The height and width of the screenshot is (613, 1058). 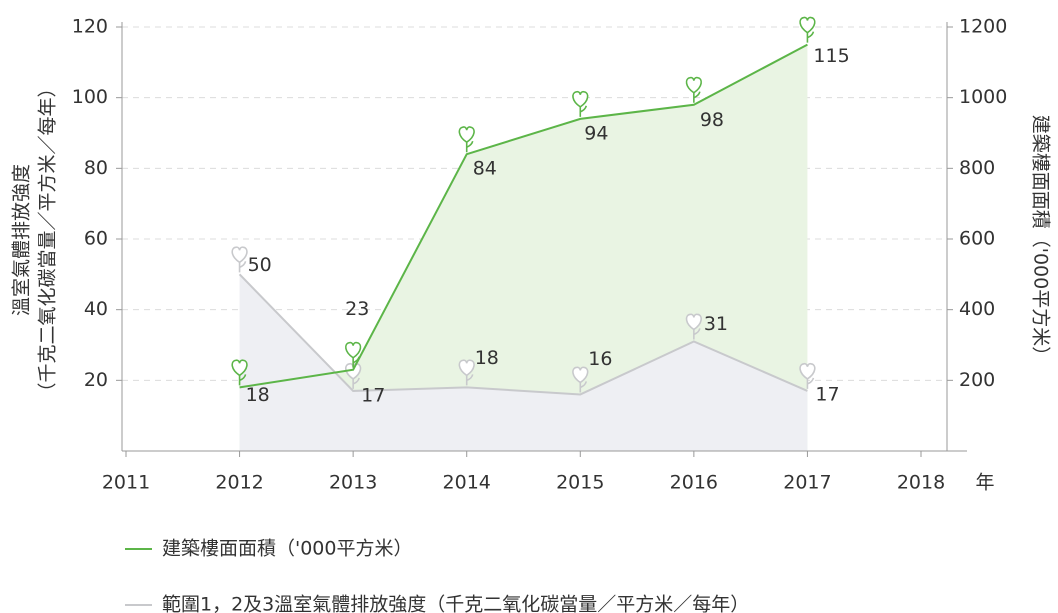 I want to click on x-tick-label: 2012, so click(x=239, y=483).